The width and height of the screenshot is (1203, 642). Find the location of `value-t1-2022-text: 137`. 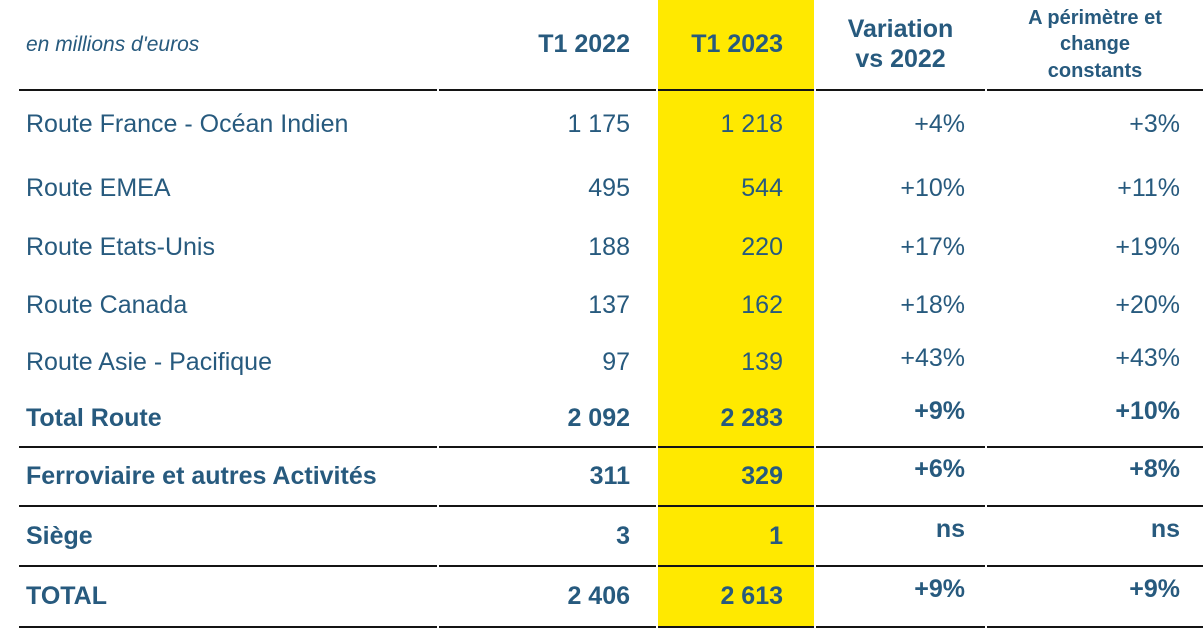

value-t1-2022-text: 137 is located at coordinates (609, 304).